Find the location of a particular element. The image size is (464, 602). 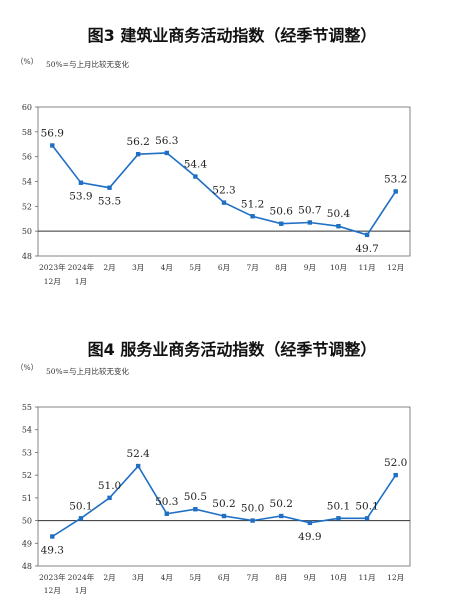

data-label: 49.9 is located at coordinates (309, 537).